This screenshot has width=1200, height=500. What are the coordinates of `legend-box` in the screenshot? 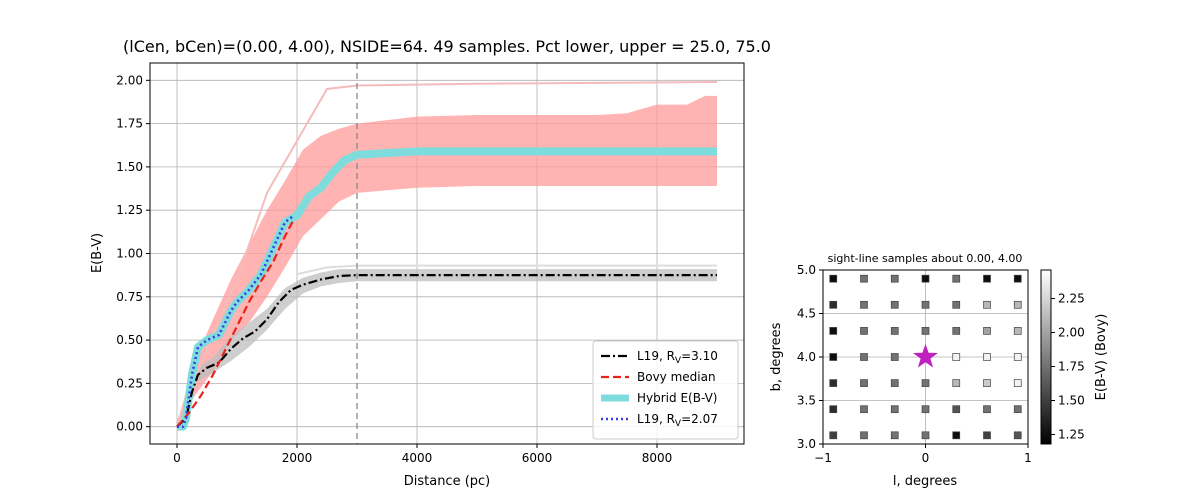 It's located at (665, 390).